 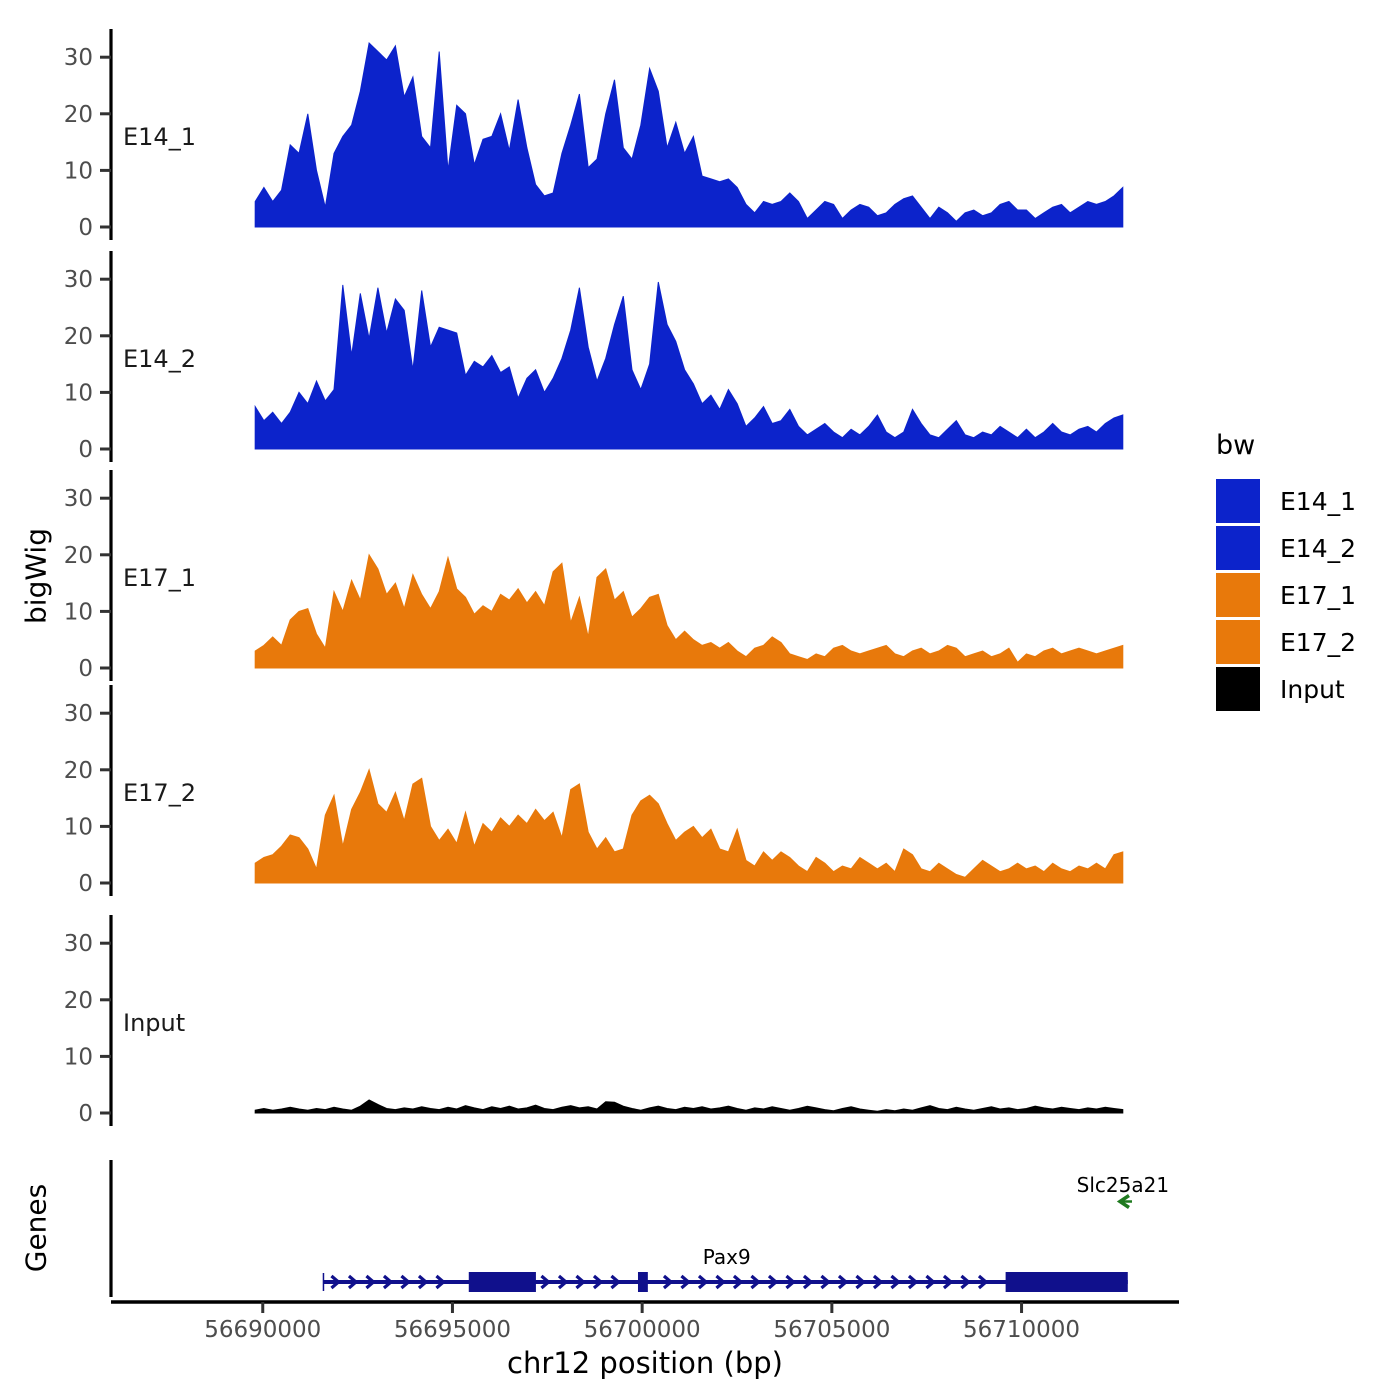 What do you see at coordinates (36, 1228) in the screenshot?
I see `genes-axis-title: Genes` at bounding box center [36, 1228].